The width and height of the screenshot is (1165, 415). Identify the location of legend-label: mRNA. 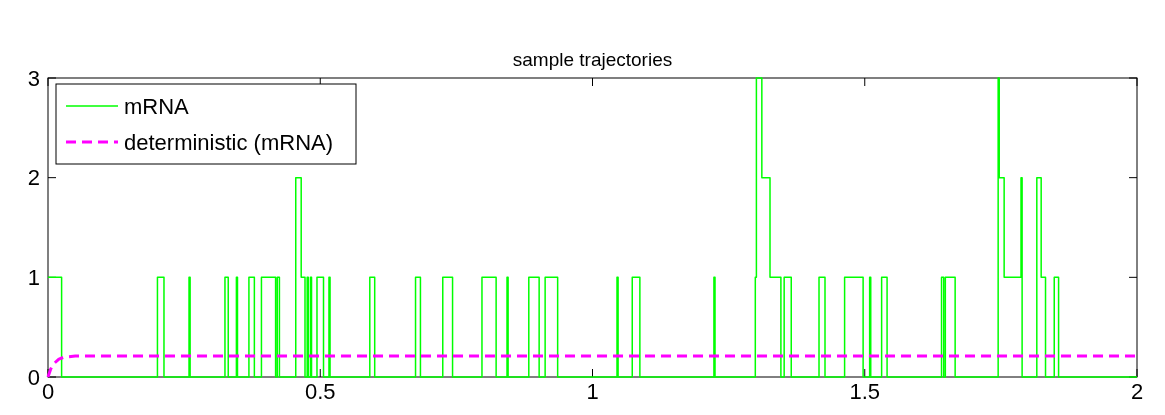
(157, 106).